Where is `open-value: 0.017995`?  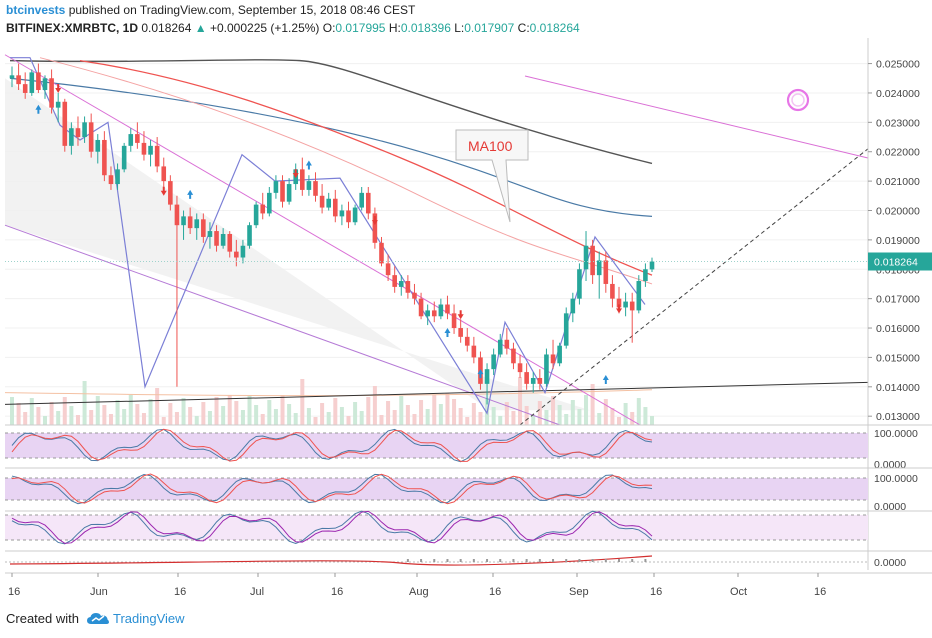
open-value: 0.017995 is located at coordinates (360, 28).